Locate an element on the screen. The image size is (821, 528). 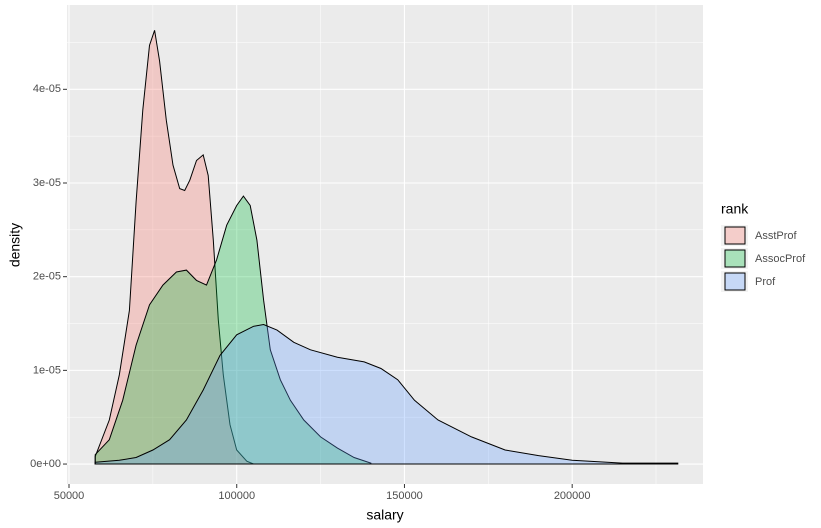
legend-label: AssocProf is located at coordinates (780, 259).